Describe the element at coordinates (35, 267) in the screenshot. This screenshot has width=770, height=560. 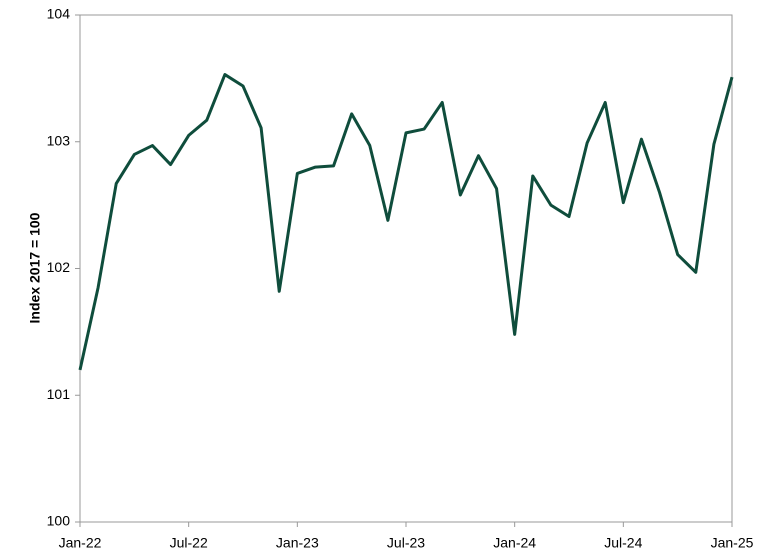
I see `y-axis-label: Index 2017 = 100` at that location.